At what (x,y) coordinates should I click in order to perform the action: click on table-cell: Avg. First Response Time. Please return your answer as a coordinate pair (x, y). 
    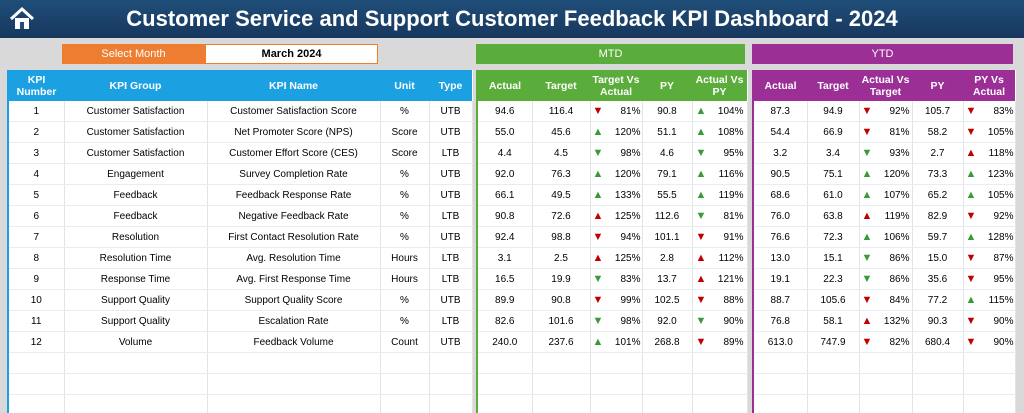
    Looking at the image, I should click on (294, 279).